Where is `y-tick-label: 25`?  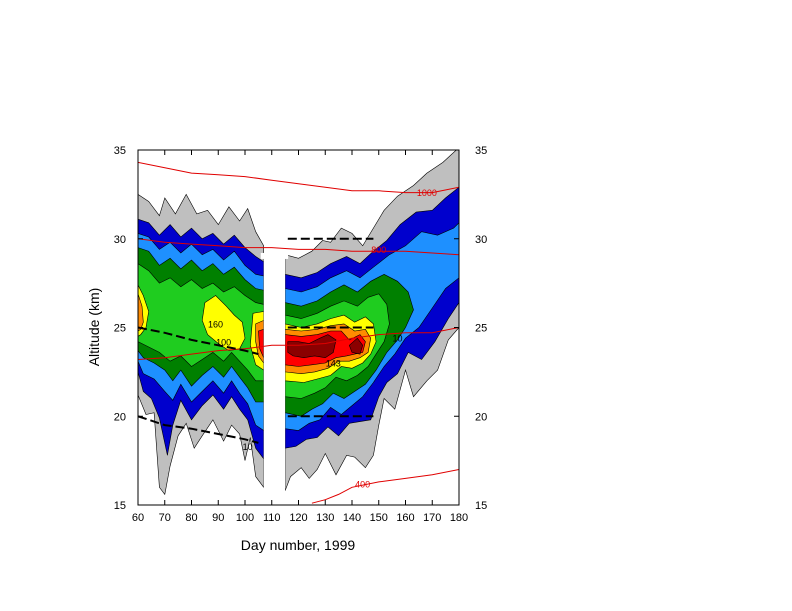 y-tick-label: 25 is located at coordinates (120, 329).